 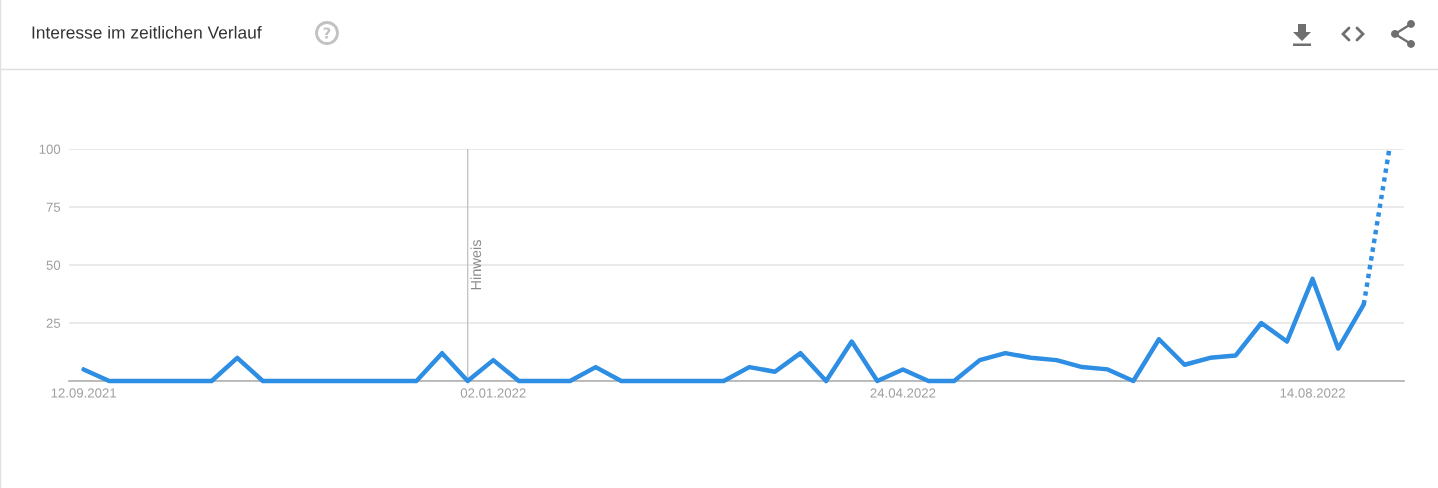 What do you see at coordinates (476, 265) in the screenshot?
I see `ref-line-label: Hinweis` at bounding box center [476, 265].